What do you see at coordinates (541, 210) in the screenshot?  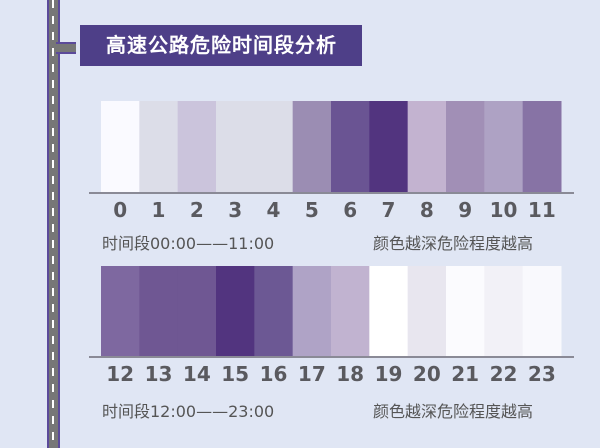 I see `tick-label: 11` at bounding box center [541, 210].